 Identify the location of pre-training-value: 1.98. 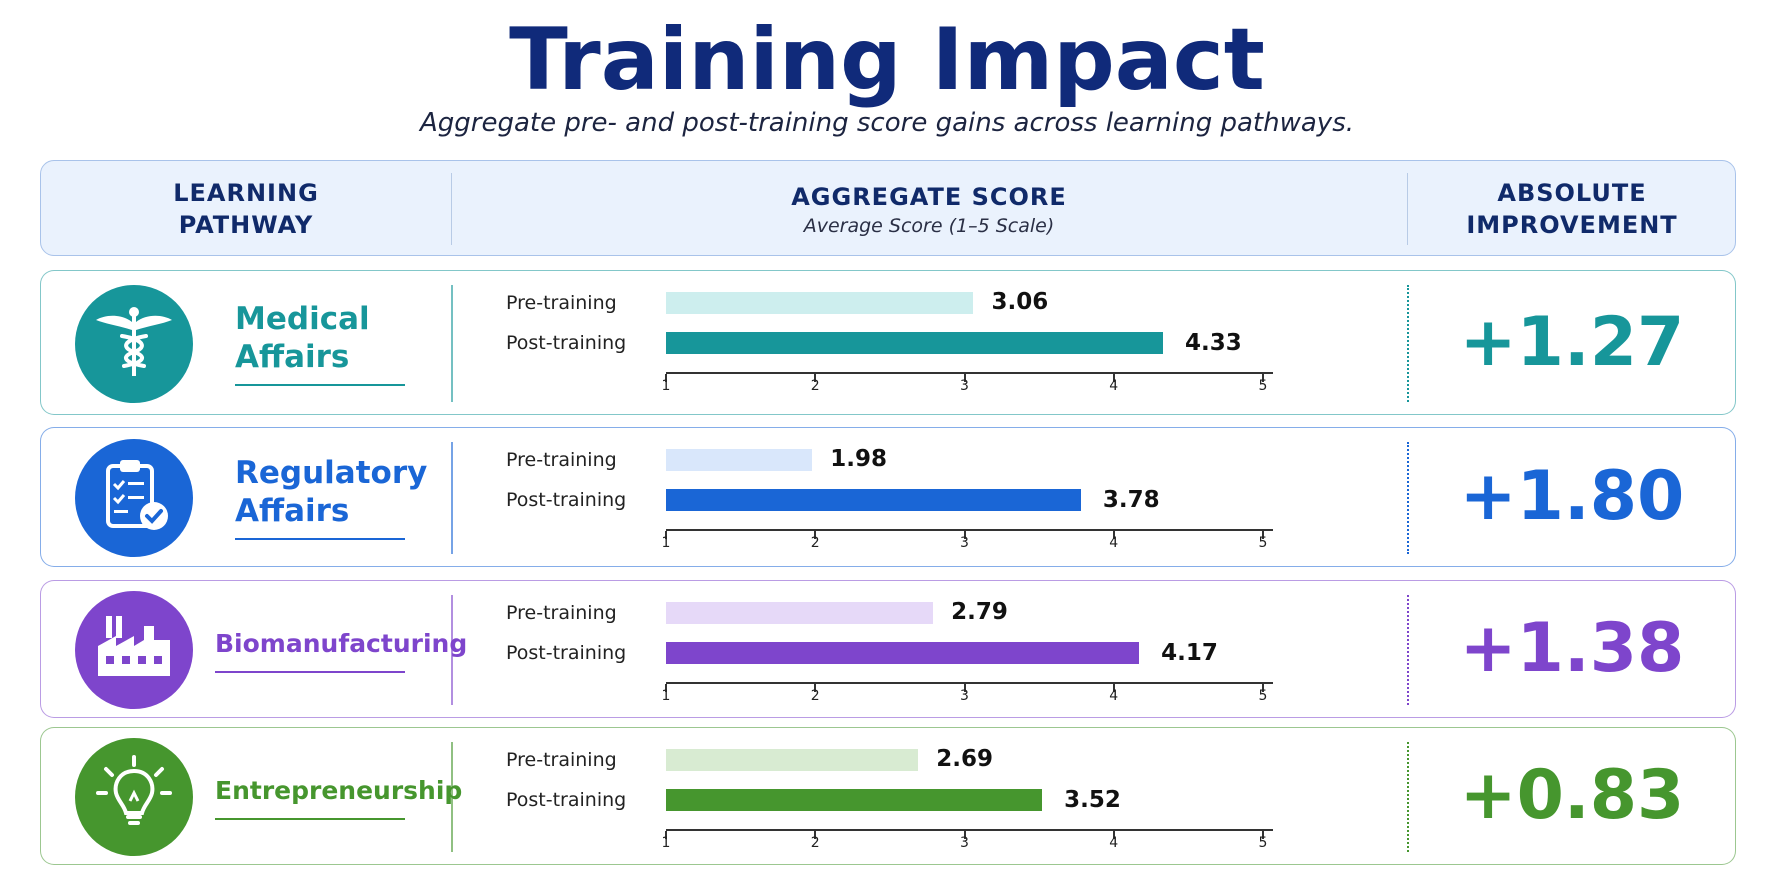
(858, 459).